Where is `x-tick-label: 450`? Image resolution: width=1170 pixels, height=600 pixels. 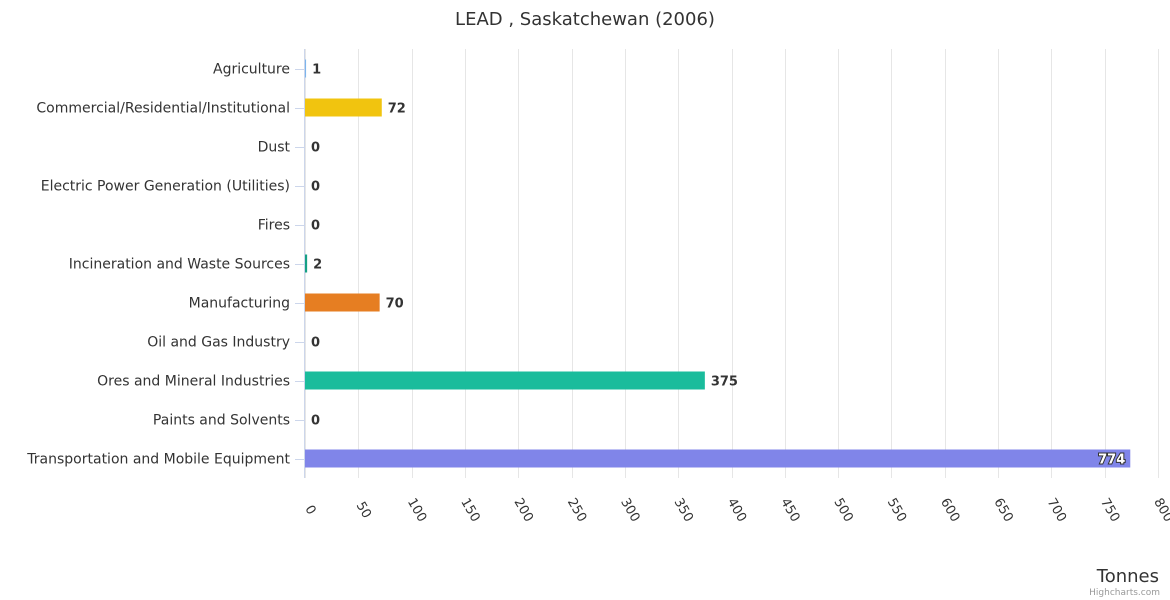
x-tick-label: 450 is located at coordinates (789, 510).